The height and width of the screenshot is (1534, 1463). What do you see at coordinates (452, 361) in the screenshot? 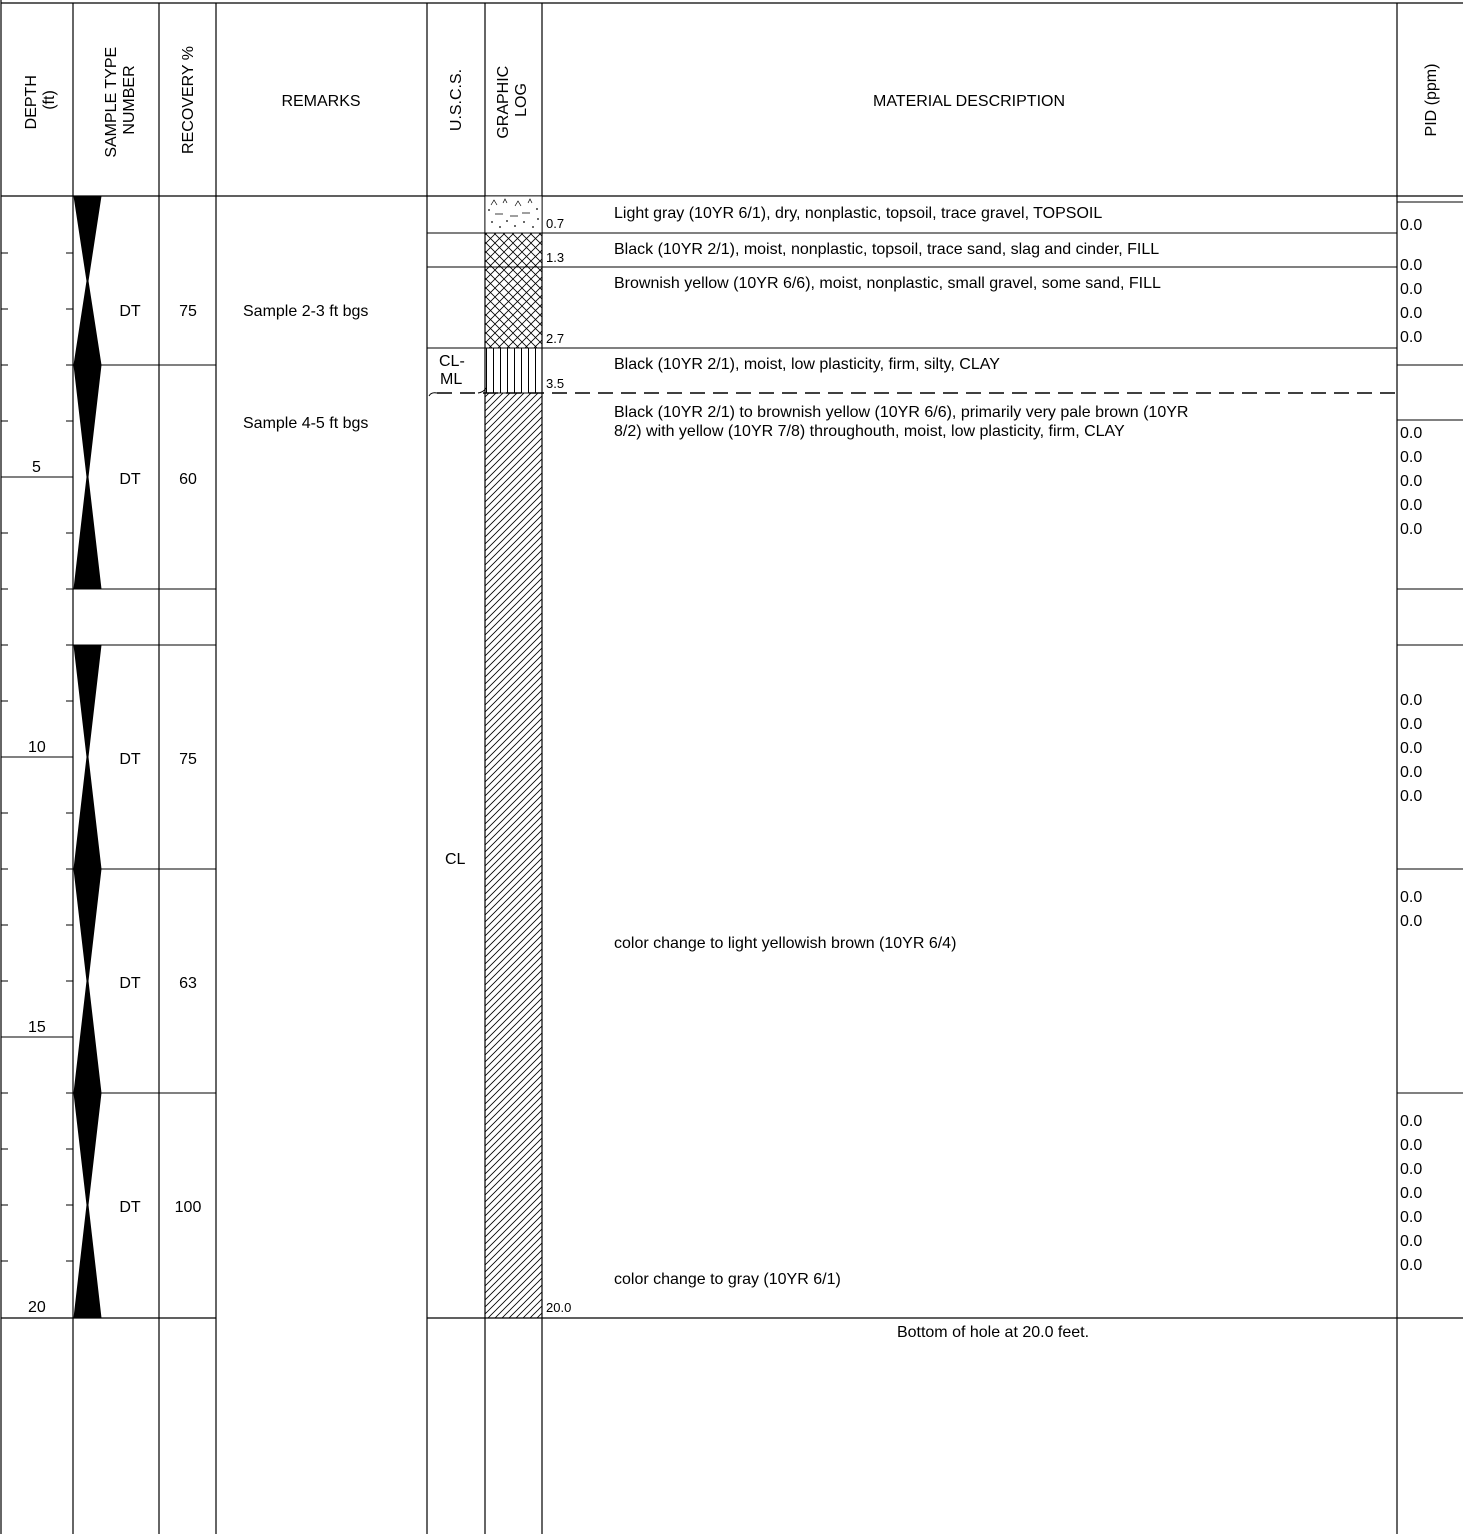
I see `uscs-label: CL-` at bounding box center [452, 361].